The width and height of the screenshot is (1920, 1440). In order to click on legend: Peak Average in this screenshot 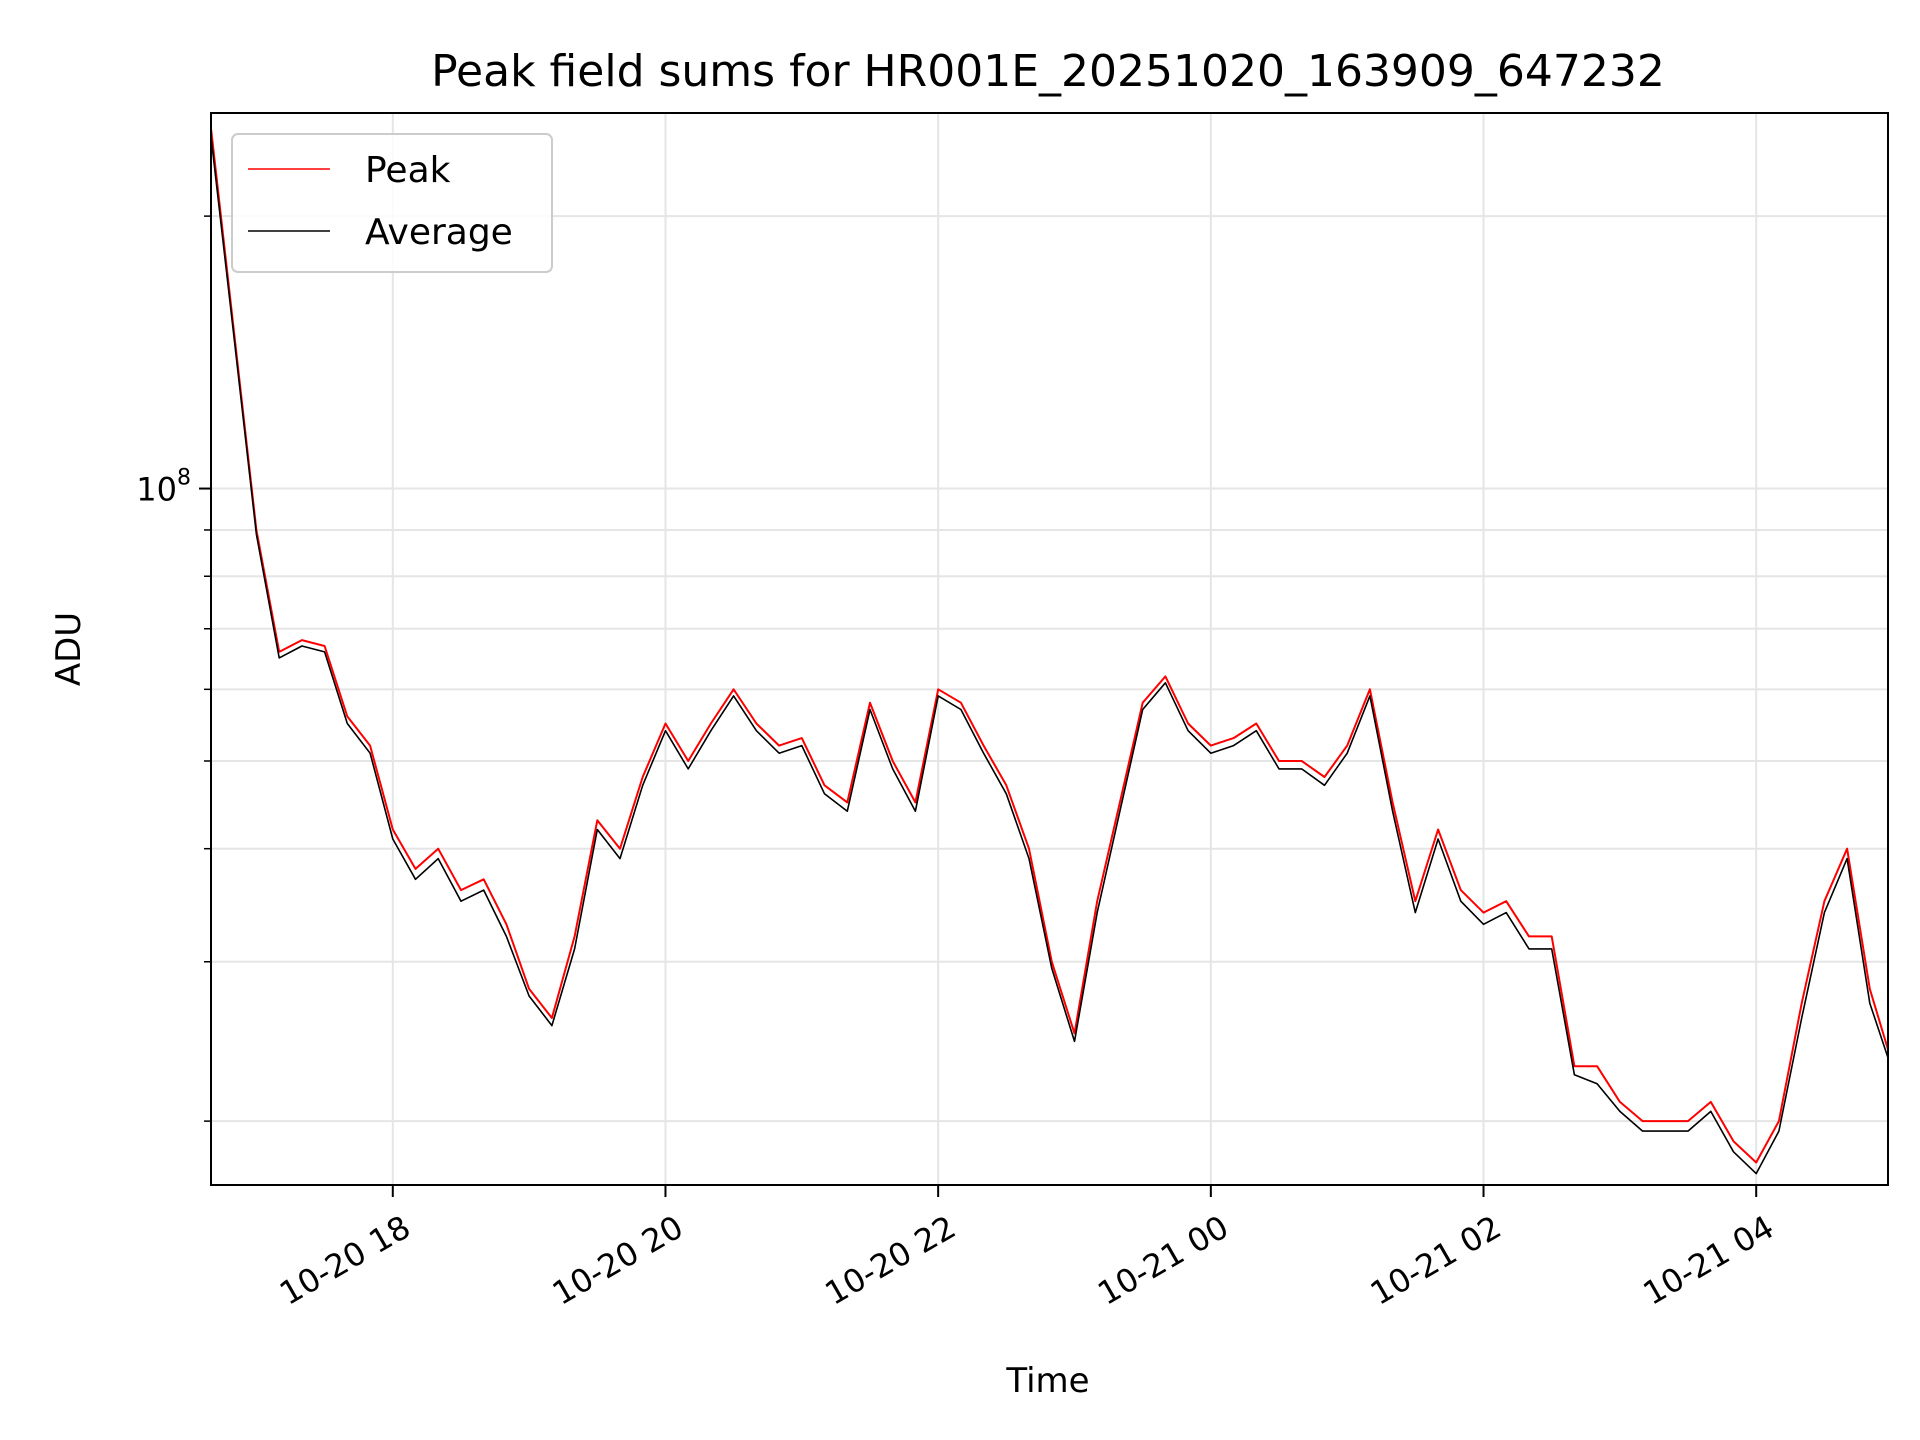, I will do `click(392, 203)`.